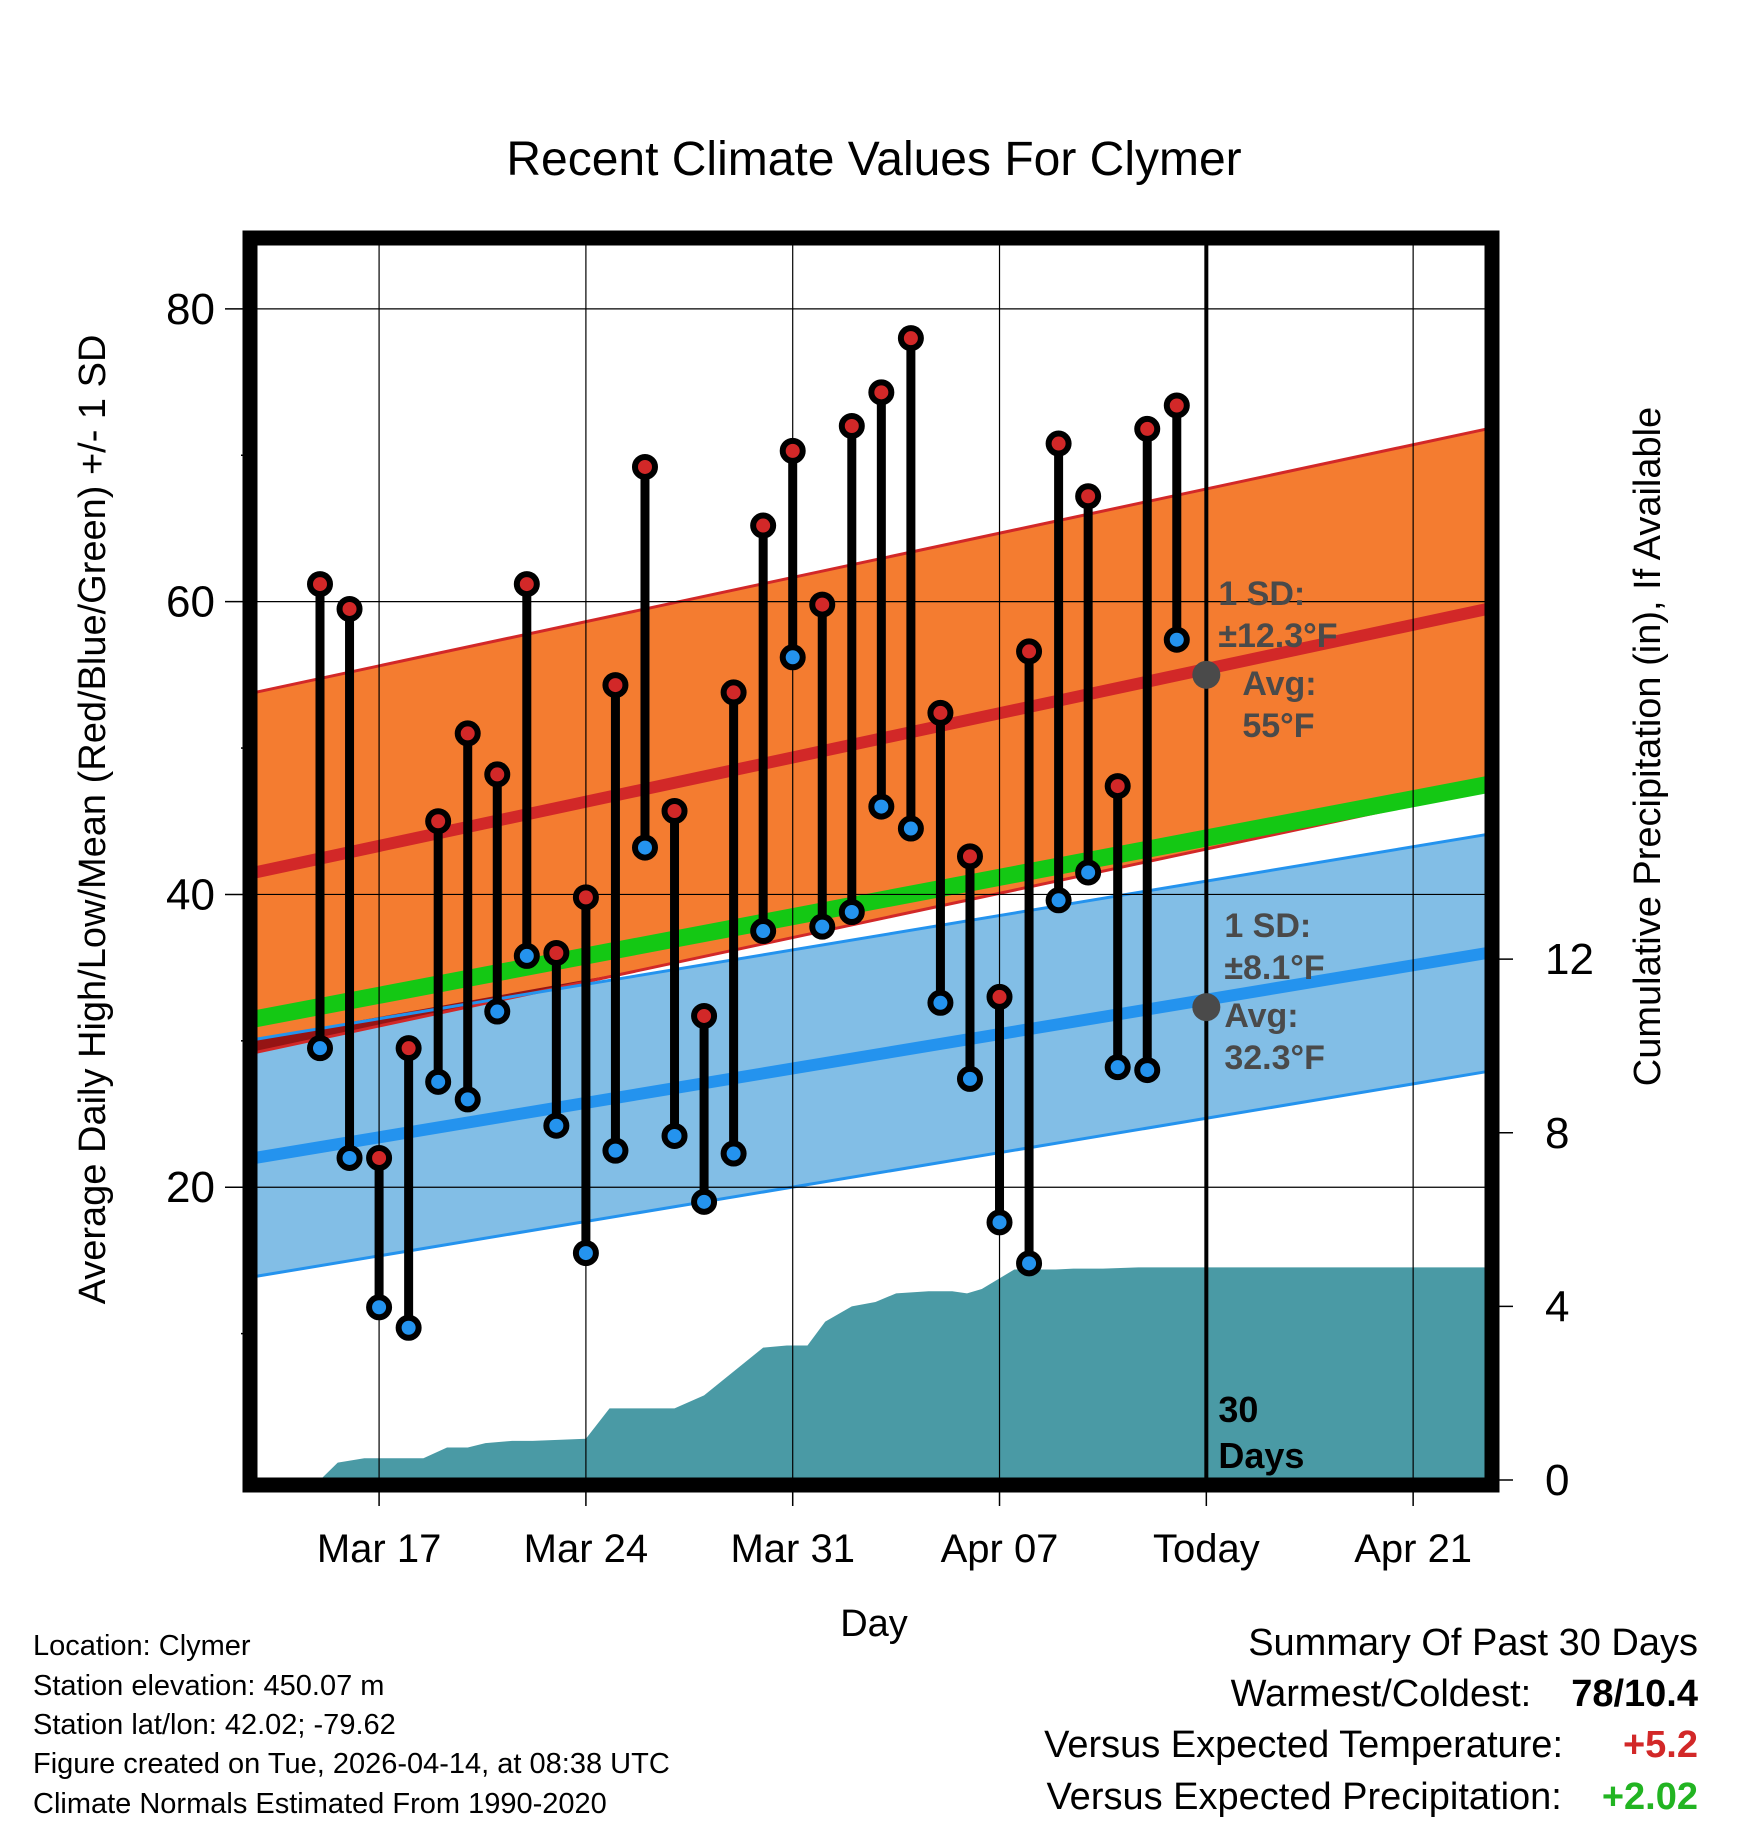  I want to click on warmest-coldest-value: 78/10.4, so click(1634, 1694).